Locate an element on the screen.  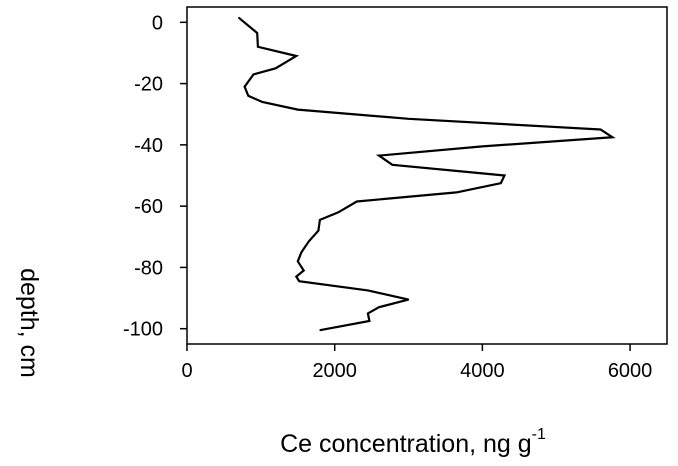
x-axis-title: Ce concentration, ng g-1 is located at coordinates (413, 442).